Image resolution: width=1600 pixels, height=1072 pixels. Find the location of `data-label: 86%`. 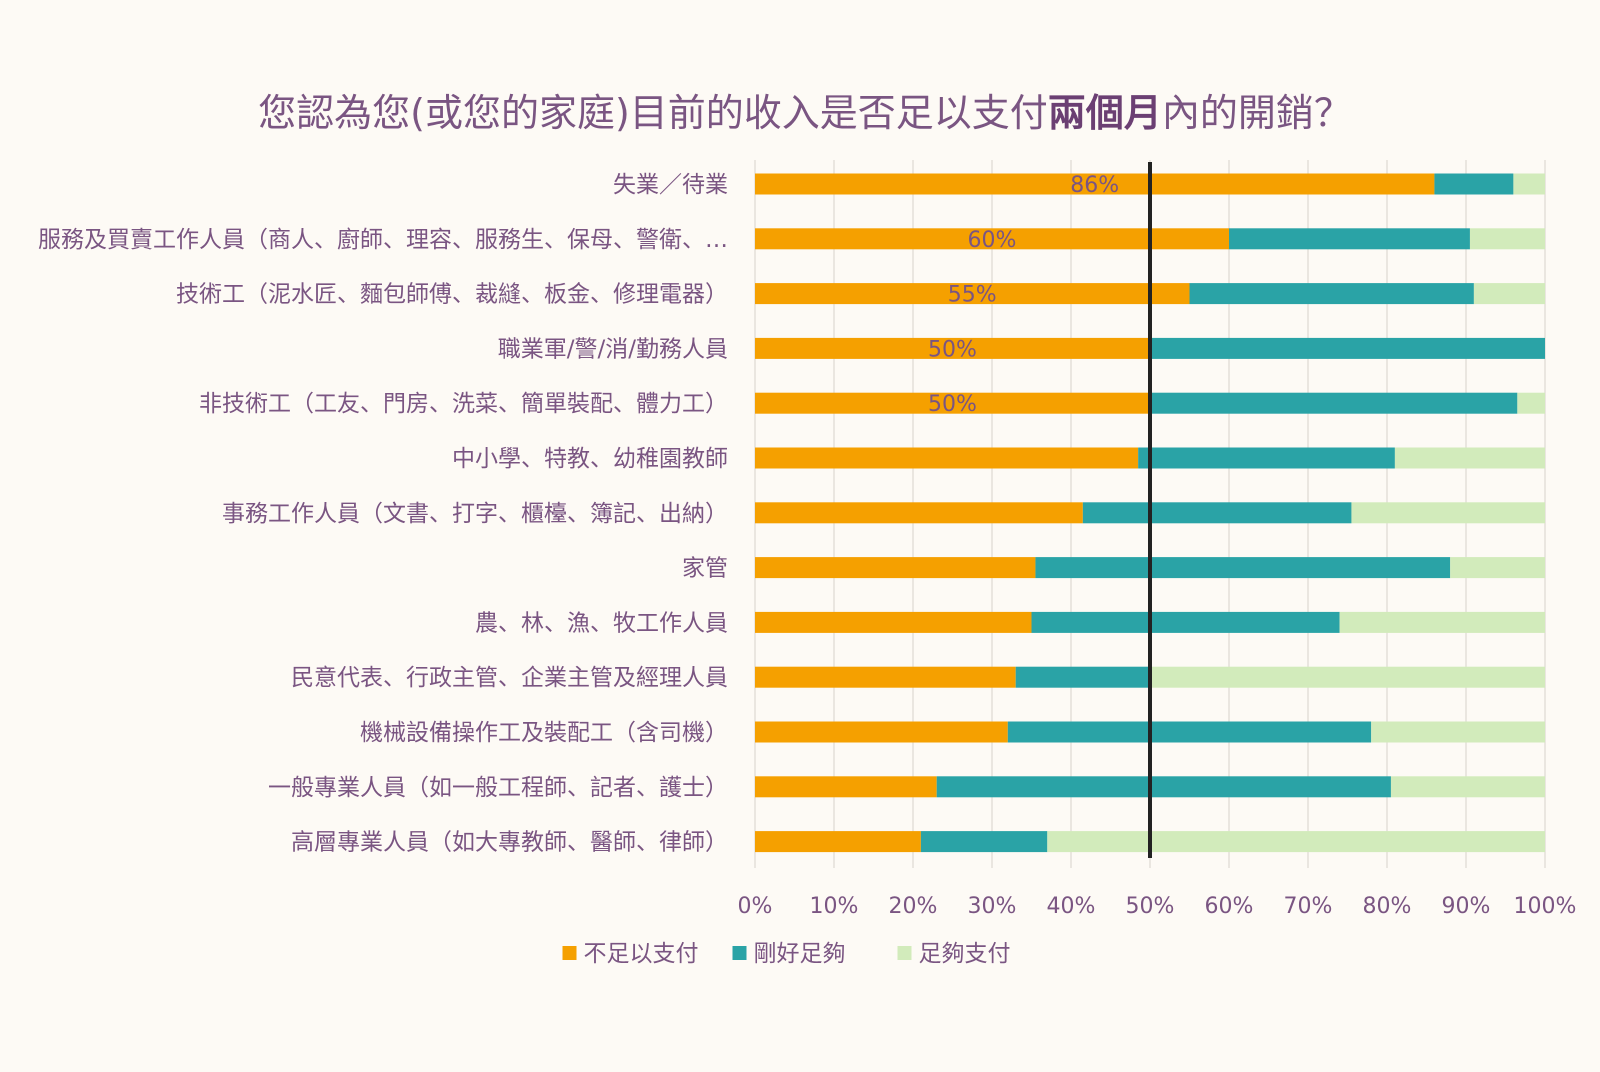

data-label: 86% is located at coordinates (1094, 185).